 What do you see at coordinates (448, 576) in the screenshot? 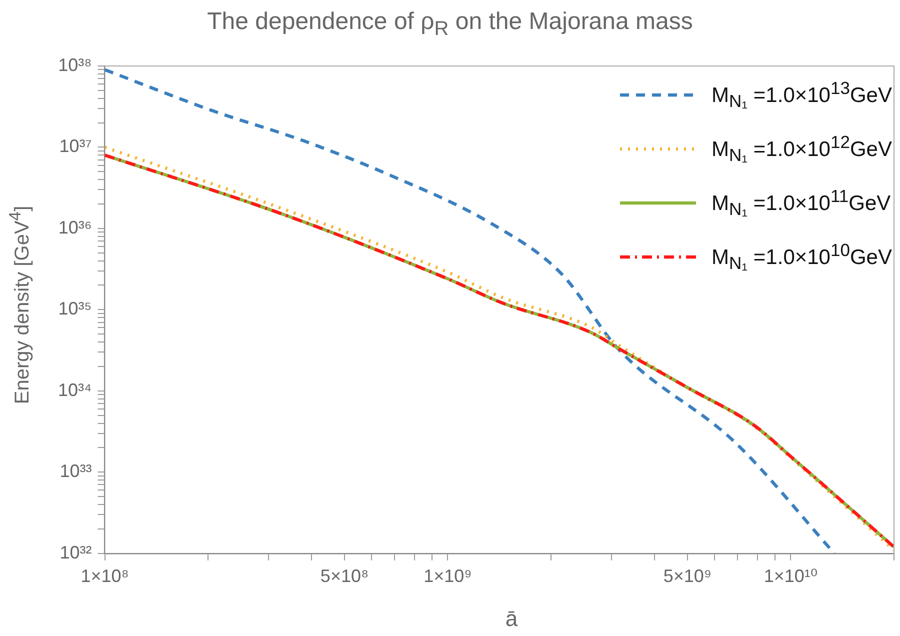
I see `x-tick-label: 1×10⁹` at bounding box center [448, 576].